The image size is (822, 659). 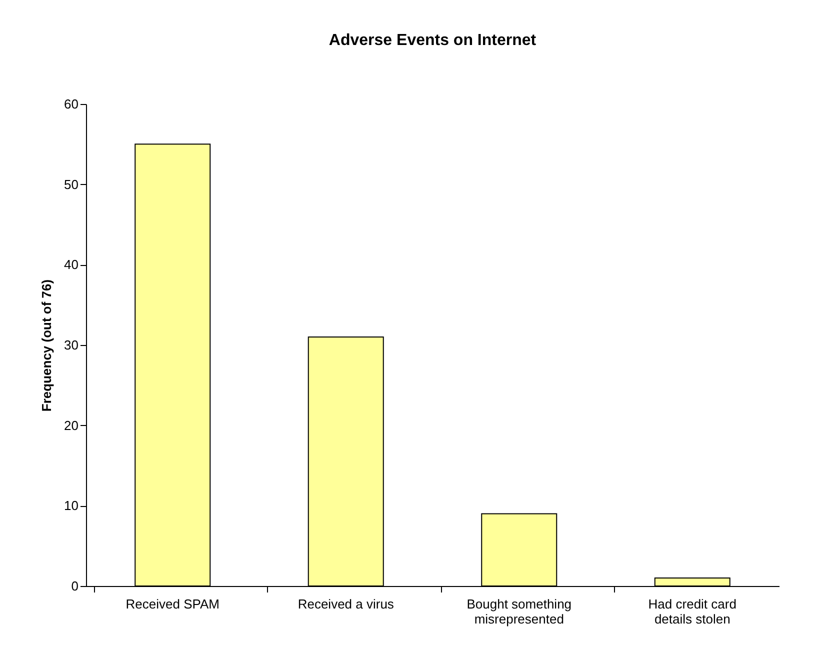 I want to click on y-tick-label: 60, so click(x=71, y=104).